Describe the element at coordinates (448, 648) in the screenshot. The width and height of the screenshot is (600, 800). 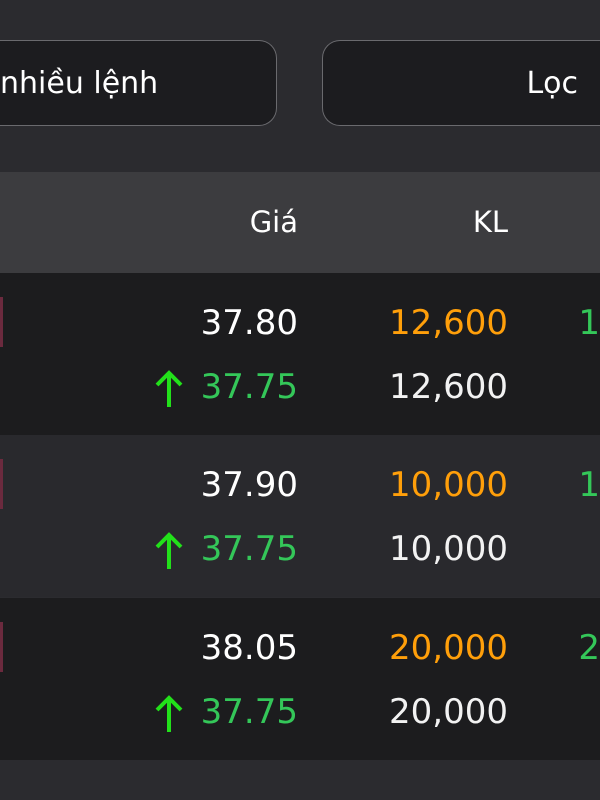
I see `order-volume: 20,000` at that location.